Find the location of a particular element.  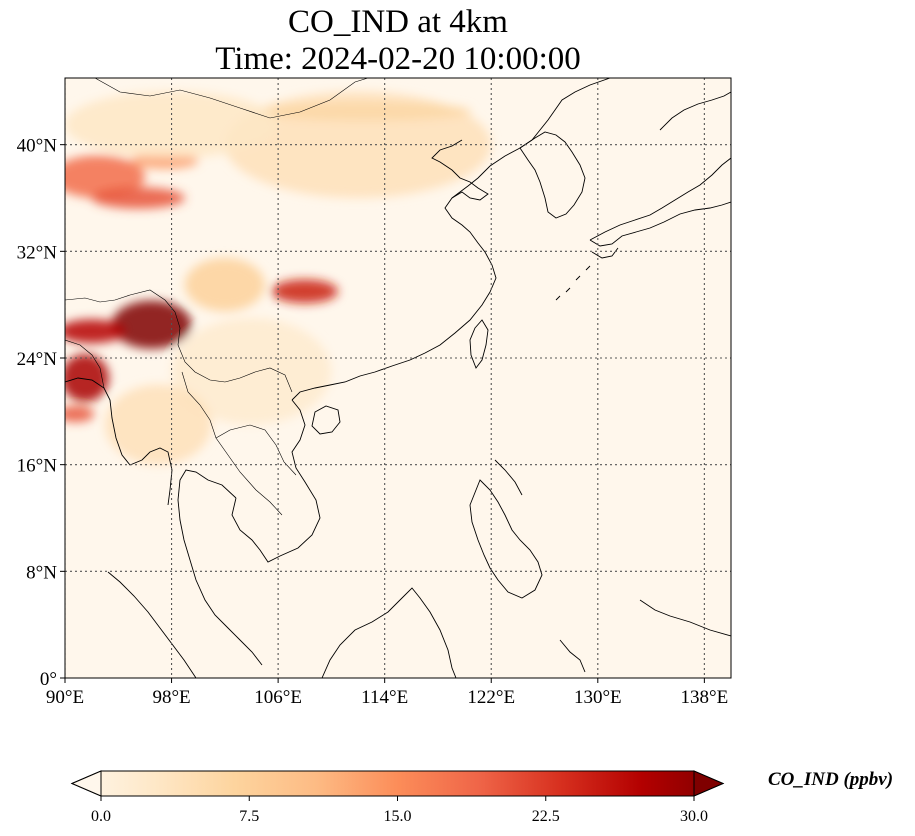

lon-tick-label: 90°E is located at coordinates (65, 697).